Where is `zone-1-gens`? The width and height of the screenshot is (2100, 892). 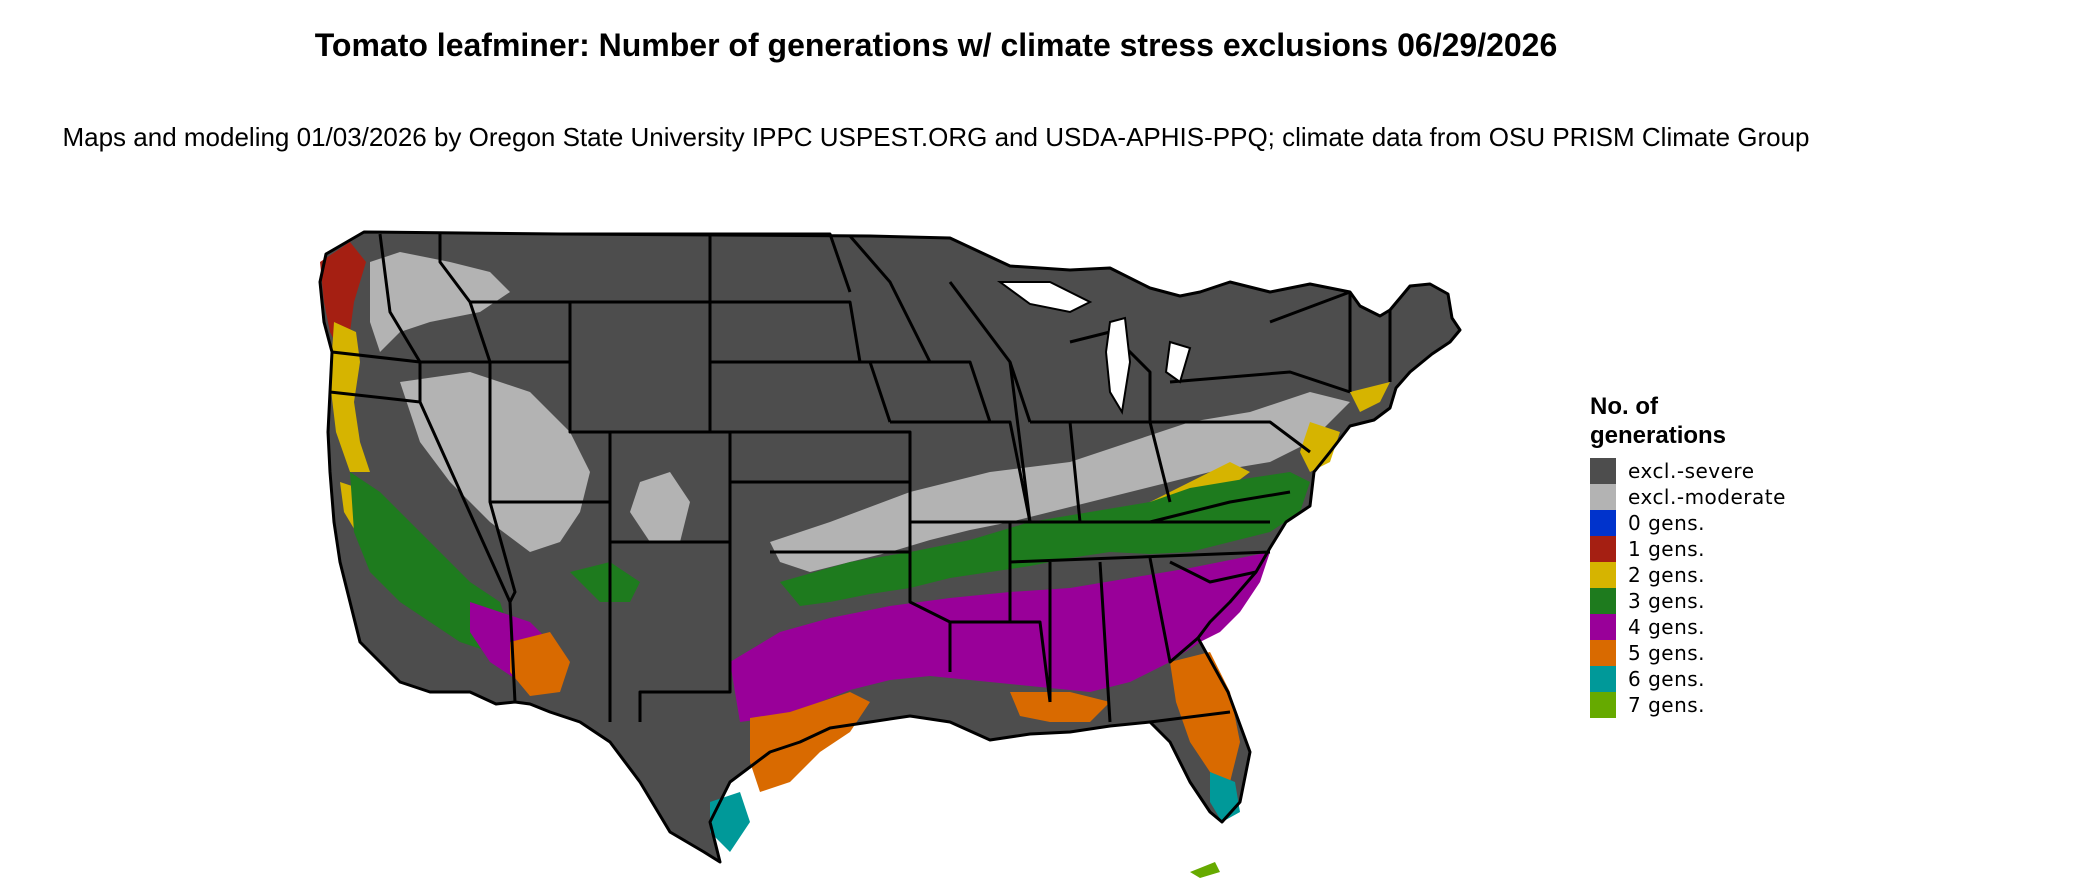
zone-1-gens is located at coordinates (343, 297).